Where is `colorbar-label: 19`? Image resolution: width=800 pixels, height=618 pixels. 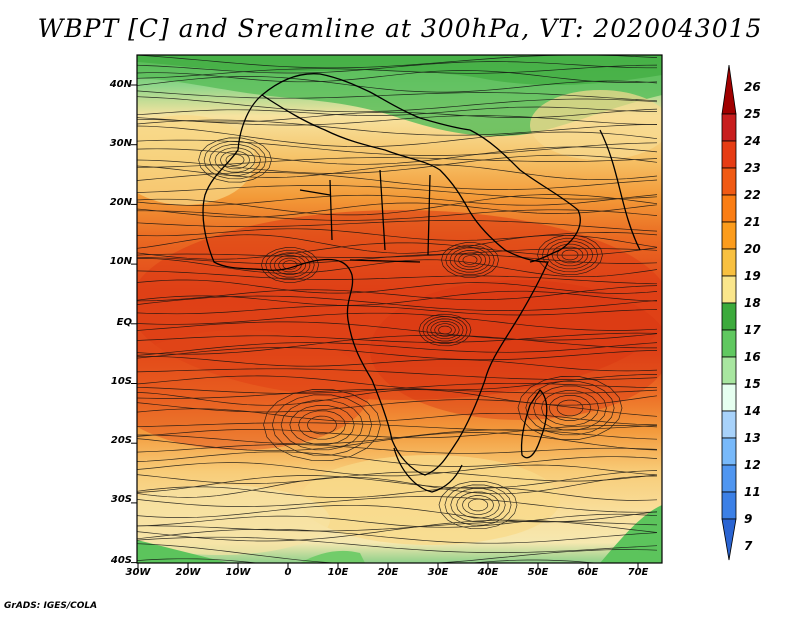
colorbar-label: 19 is located at coordinates (752, 276).